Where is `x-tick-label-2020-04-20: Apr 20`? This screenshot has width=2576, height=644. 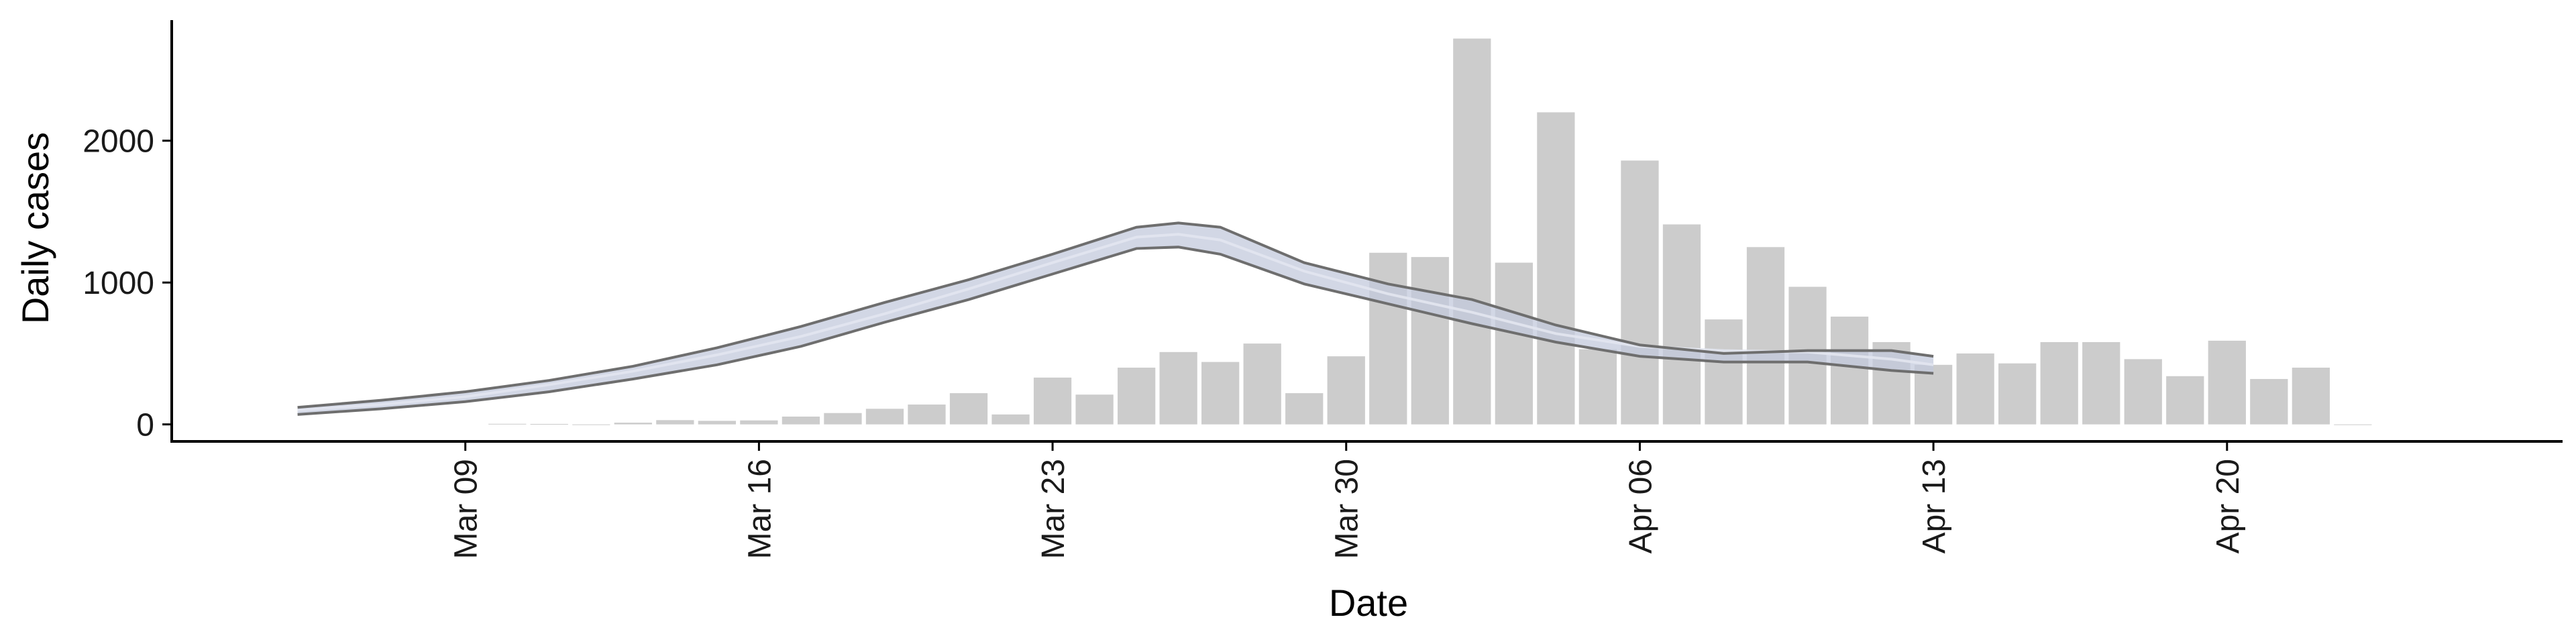 x-tick-label-2020-04-20: Apr 20 is located at coordinates (2228, 506).